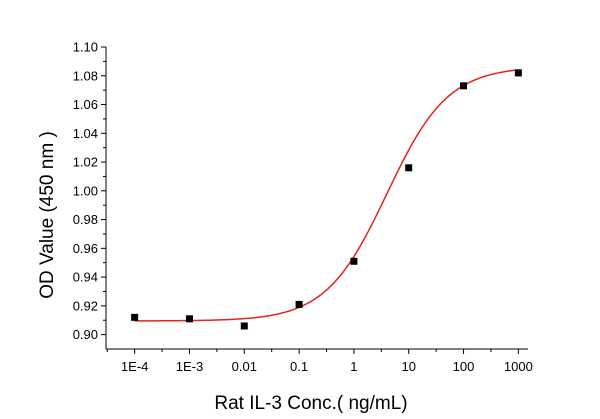 This screenshot has width=600, height=419. What do you see at coordinates (319, 361) in the screenshot?
I see `x-ticks-group: 1E-4 1E-3 0.01 0.1 1 10 100 1000` at bounding box center [319, 361].